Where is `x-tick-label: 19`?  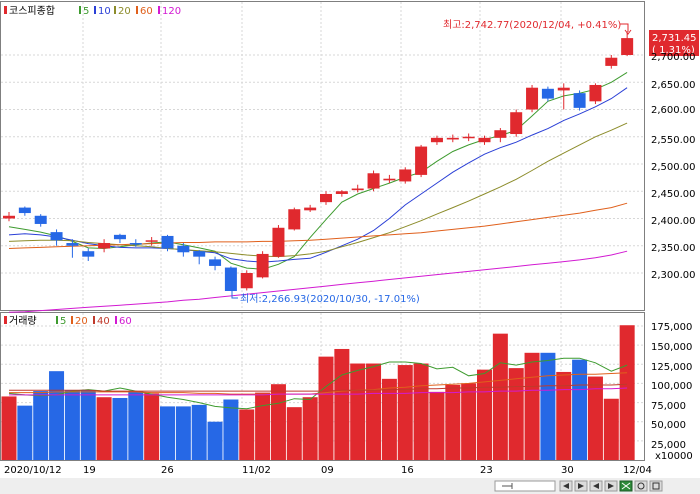
x-tick-label: 19 is located at coordinates (89, 470).